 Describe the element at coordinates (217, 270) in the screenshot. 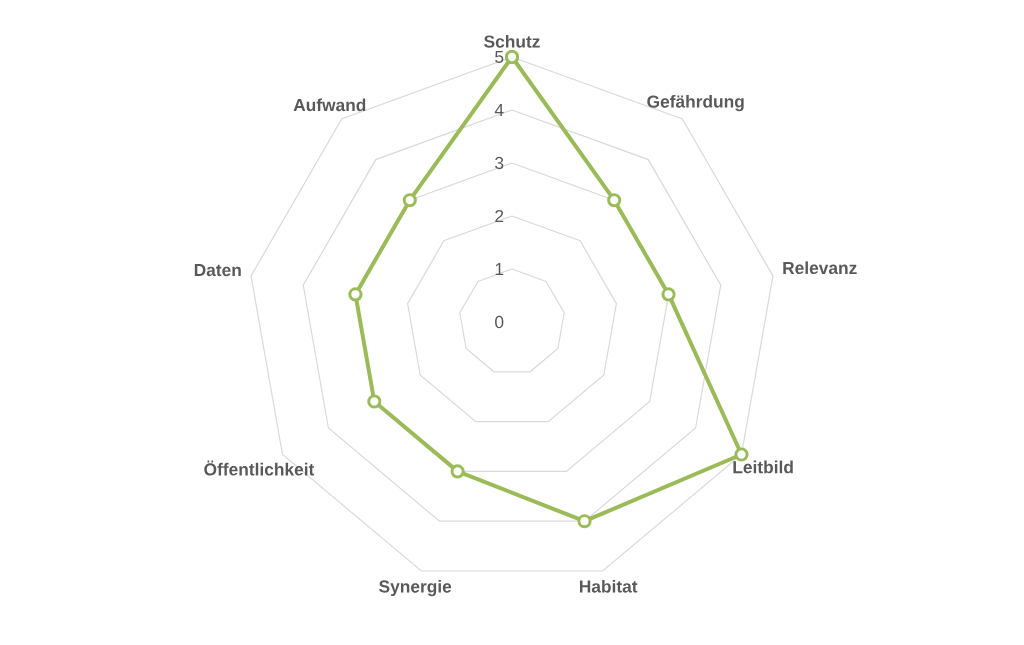

I see `spoke-label: Daten` at that location.